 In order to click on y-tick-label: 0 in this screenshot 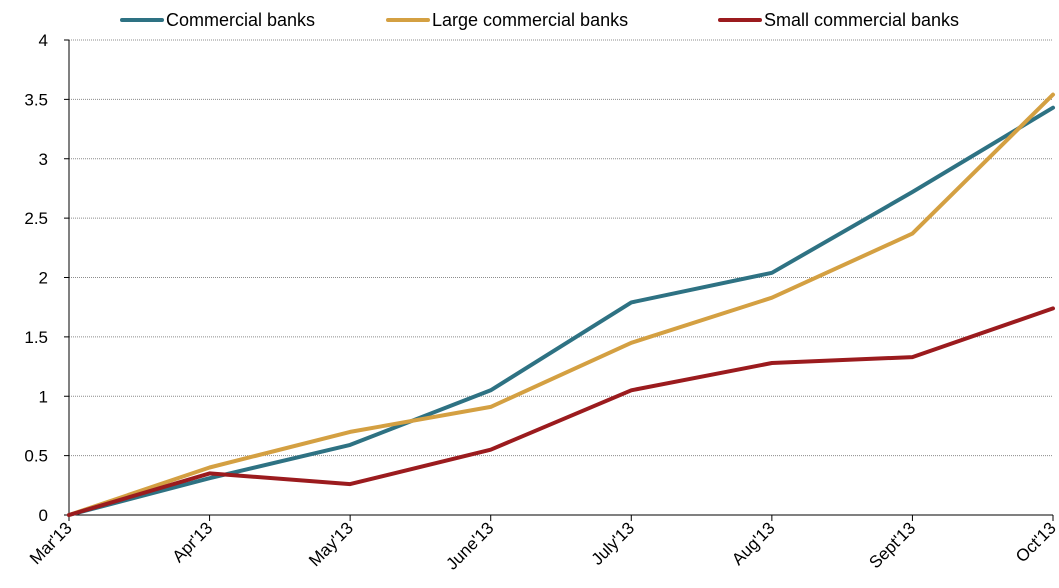, I will do `click(43, 515)`.